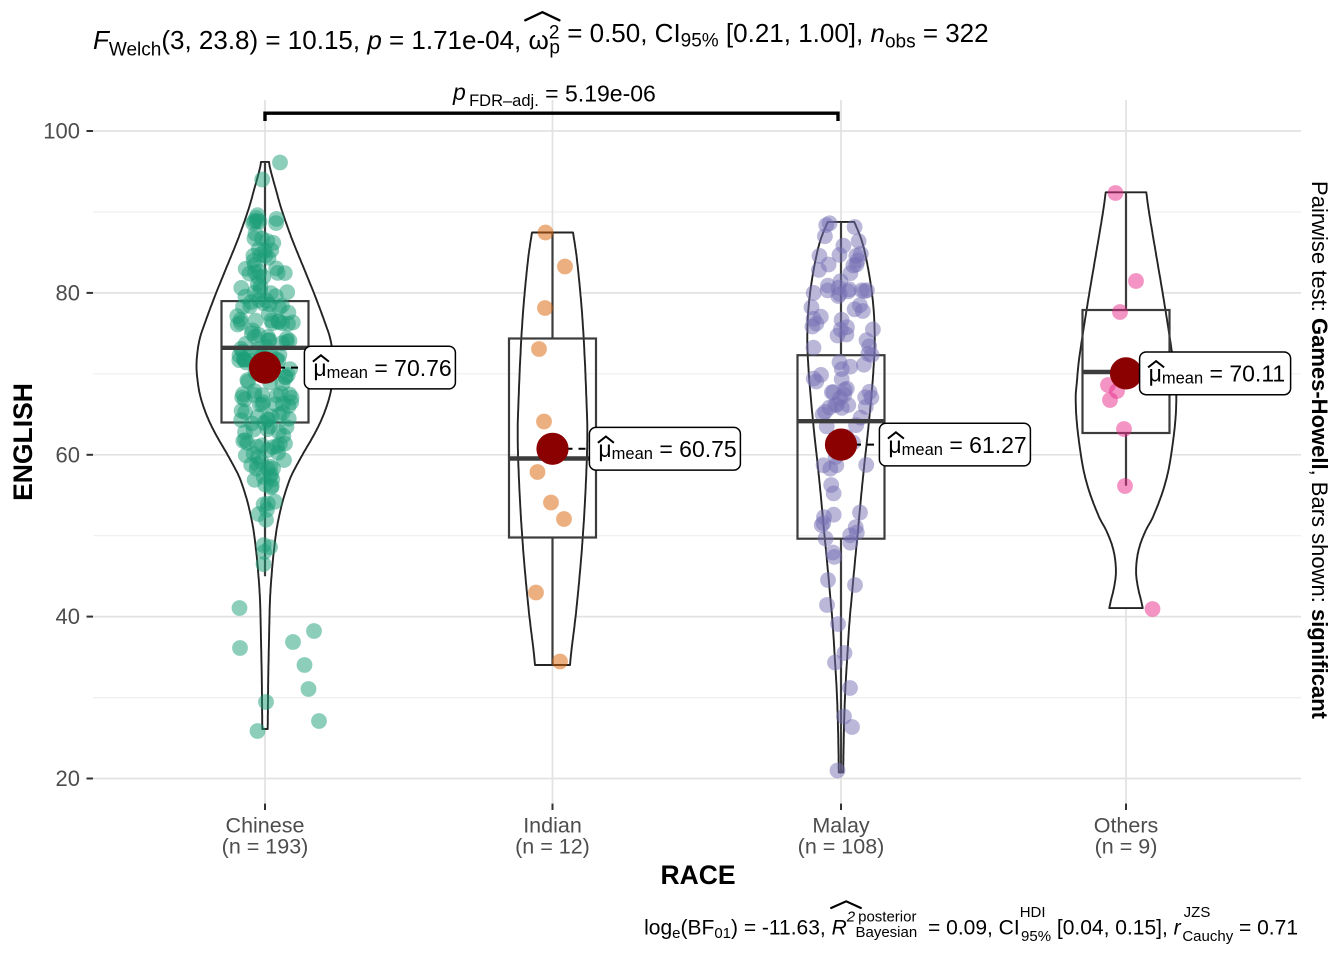 Image resolution: width=1344 pixels, height=965 pixels. I want to click on svg-text: RACE, so click(697, 875).